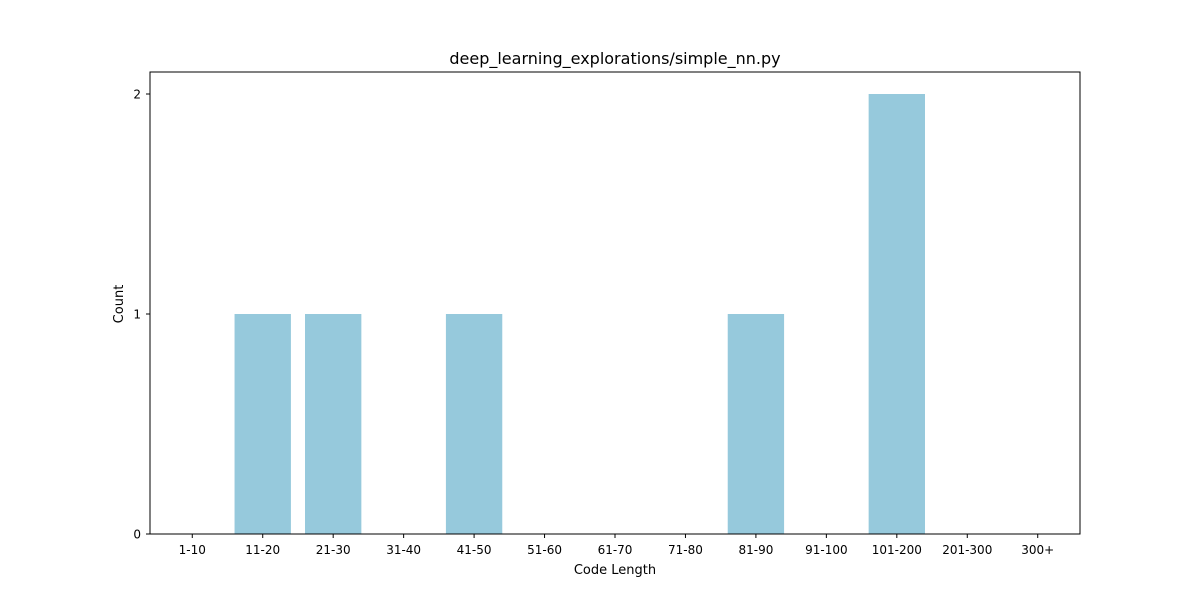  What do you see at coordinates (755, 550) in the screenshot?
I see `x-tick-label: 81-90` at bounding box center [755, 550].